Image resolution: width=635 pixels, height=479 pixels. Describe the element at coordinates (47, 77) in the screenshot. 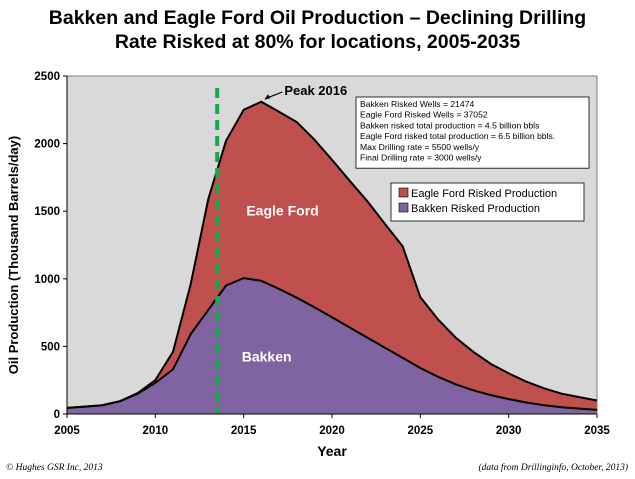

I see `y-tick-label: 2500` at that location.